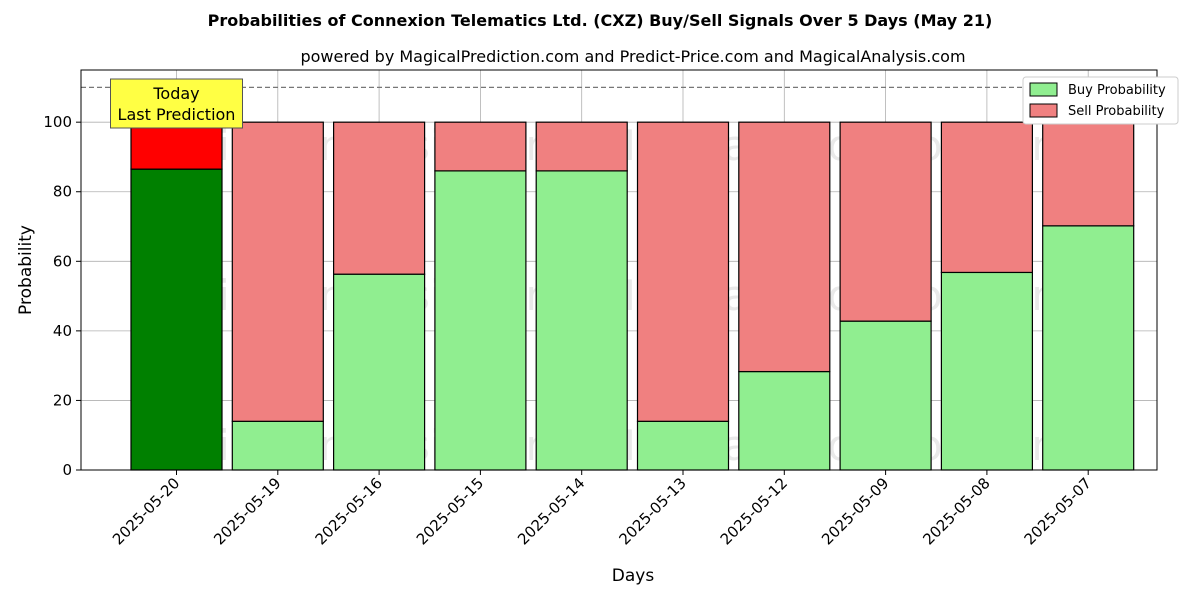 This screenshot has height=600, width=1200. Describe the element at coordinates (247, 511) in the screenshot. I see `x-tick-label: 2025-05-19` at that location.